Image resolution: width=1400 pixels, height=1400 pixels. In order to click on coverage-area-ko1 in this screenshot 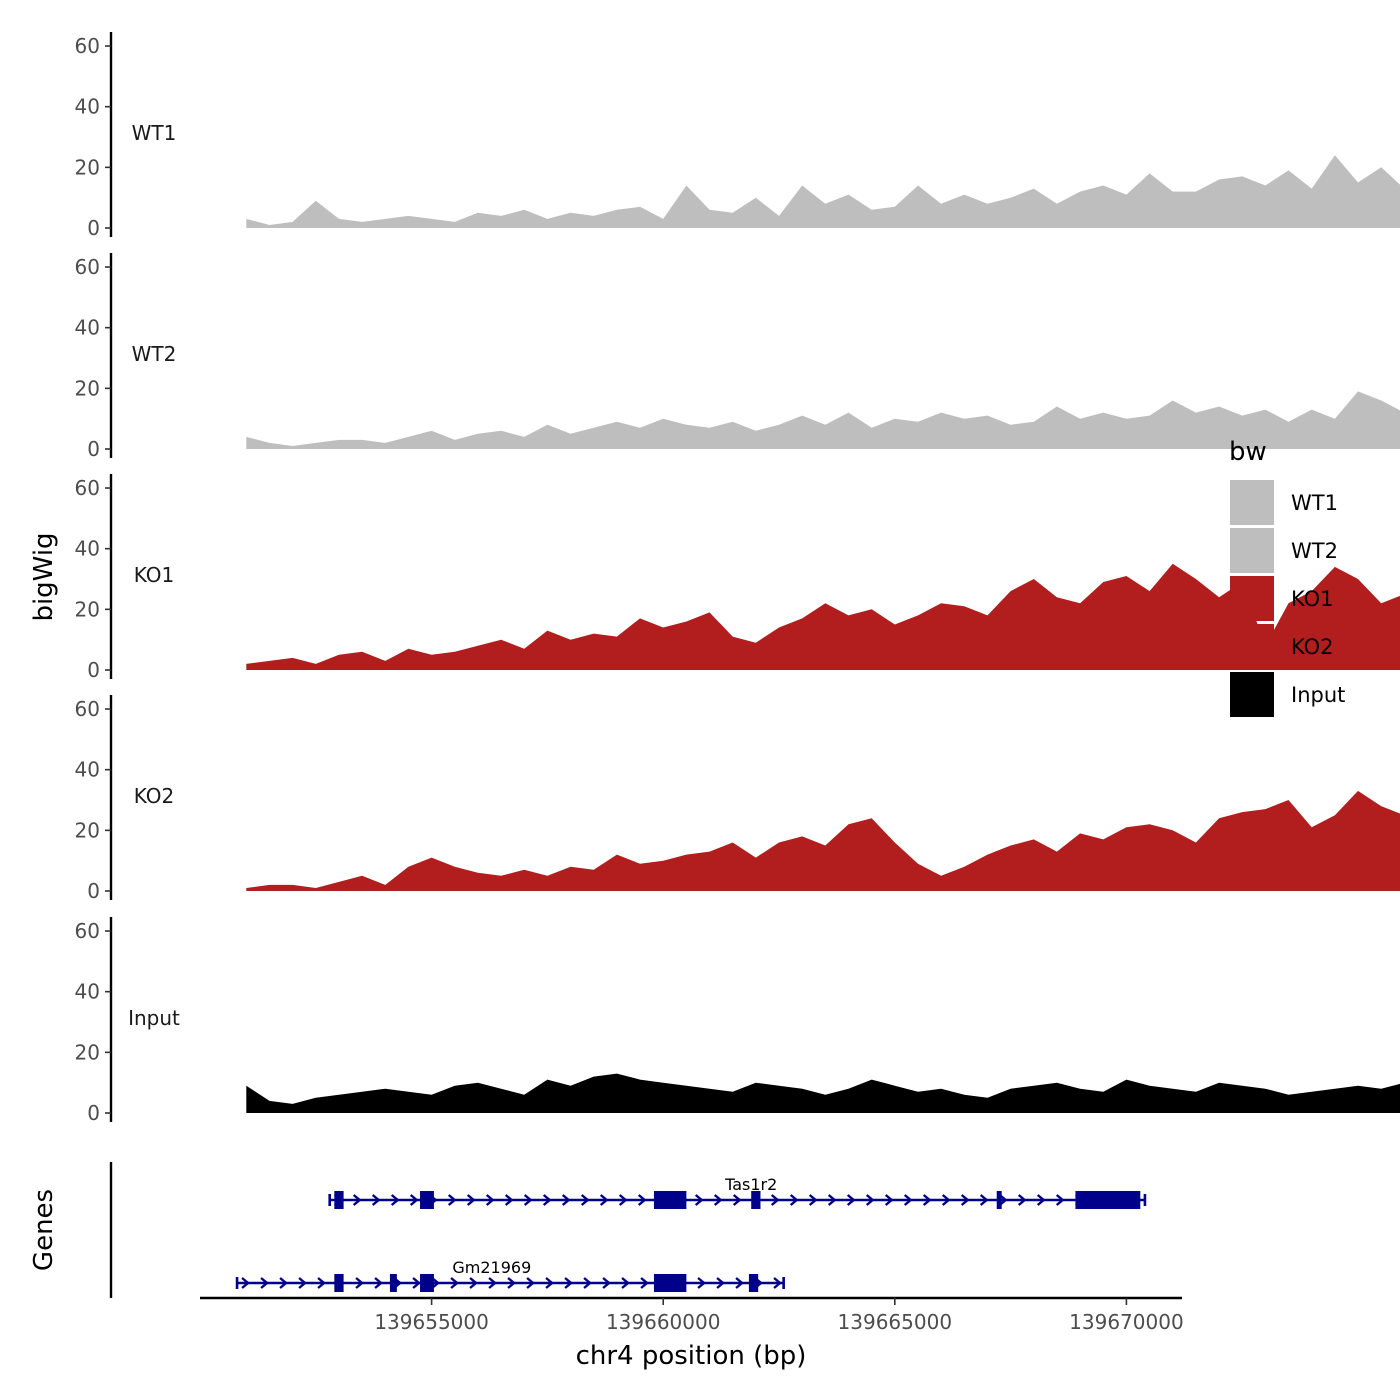, I will do `click(823, 616)`.